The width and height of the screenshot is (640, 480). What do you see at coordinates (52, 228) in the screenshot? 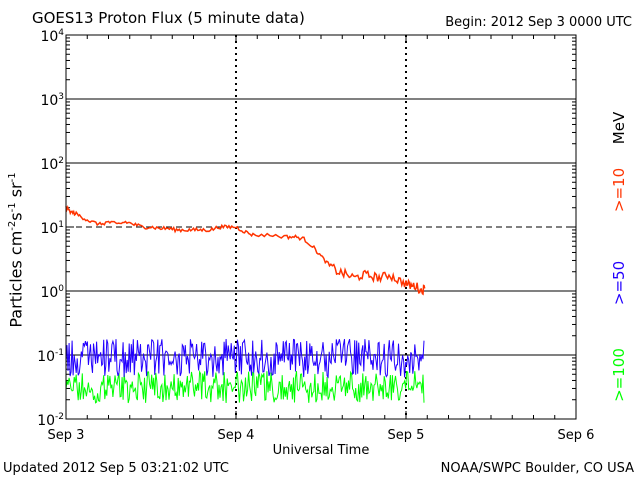
I see `y-tick-label: 101` at bounding box center [52, 228].